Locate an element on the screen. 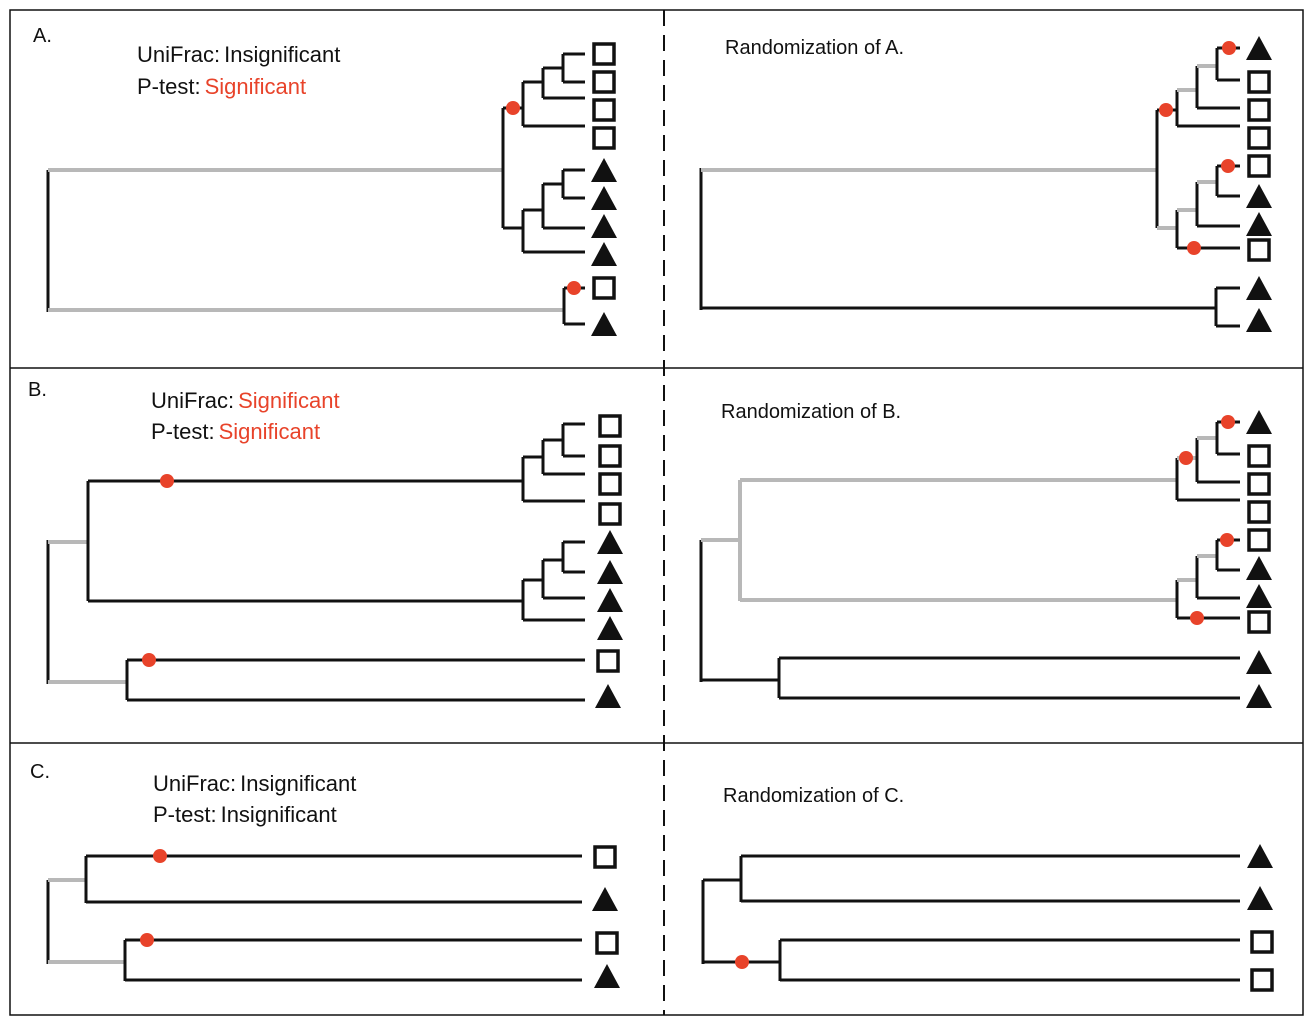  unifrac-result-a: UniFrac: Insignificant is located at coordinates (238, 54).